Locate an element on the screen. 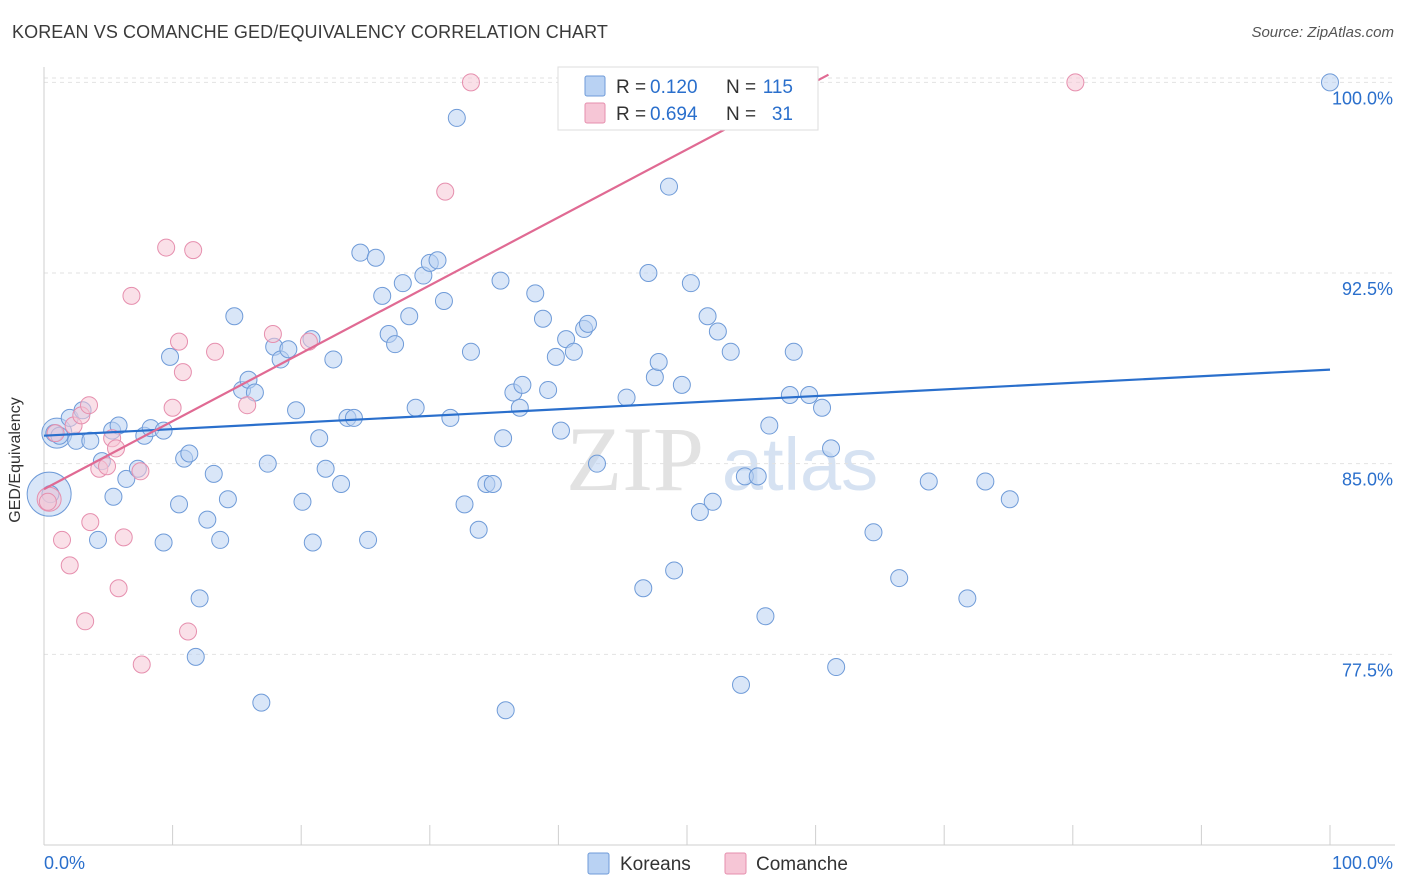 This screenshot has width=1406, height=892. x-tick-label-min: 0.0% is located at coordinates (64, 863).